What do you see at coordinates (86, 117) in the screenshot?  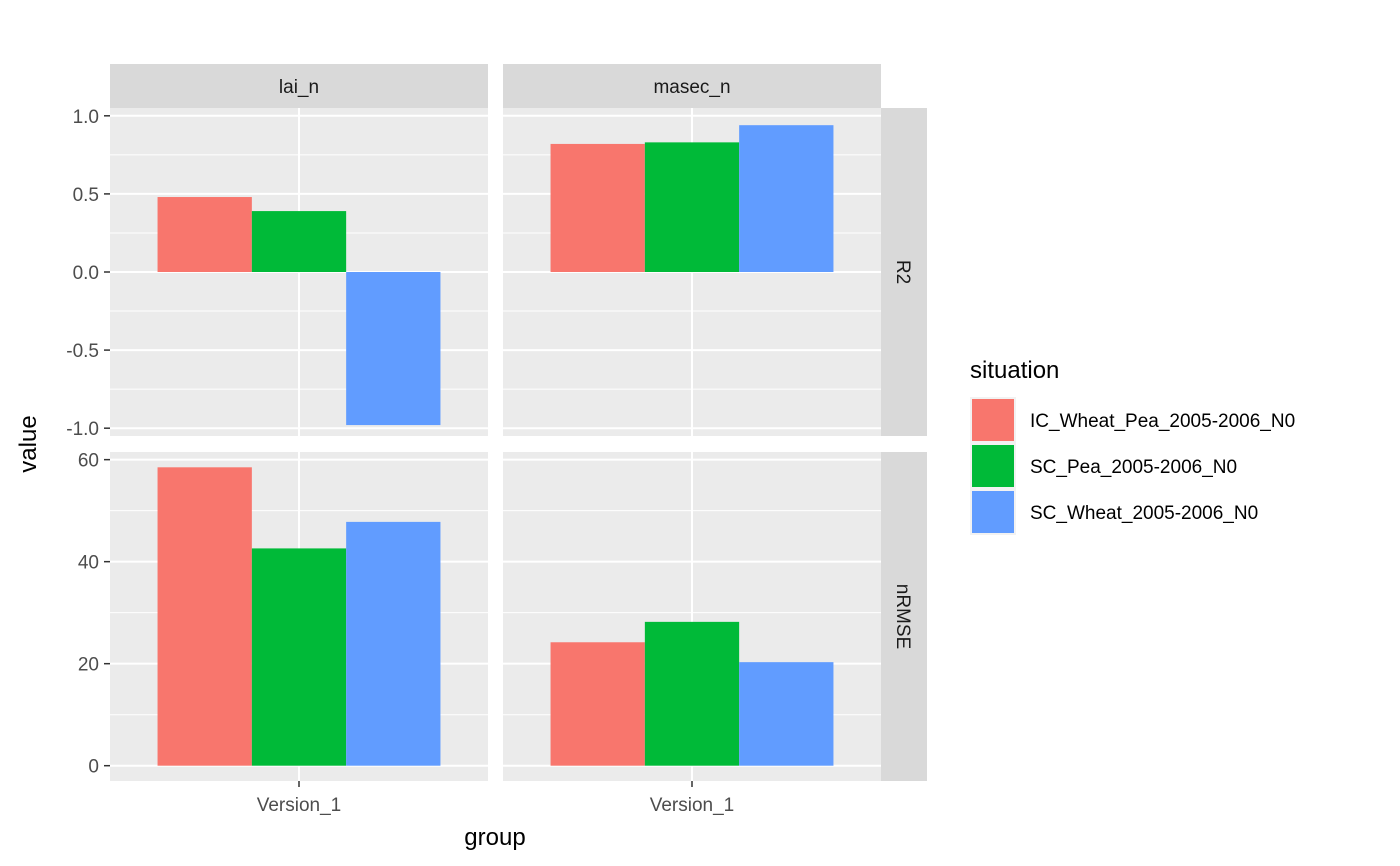 I see `y-tick-label: 1.0` at bounding box center [86, 117].